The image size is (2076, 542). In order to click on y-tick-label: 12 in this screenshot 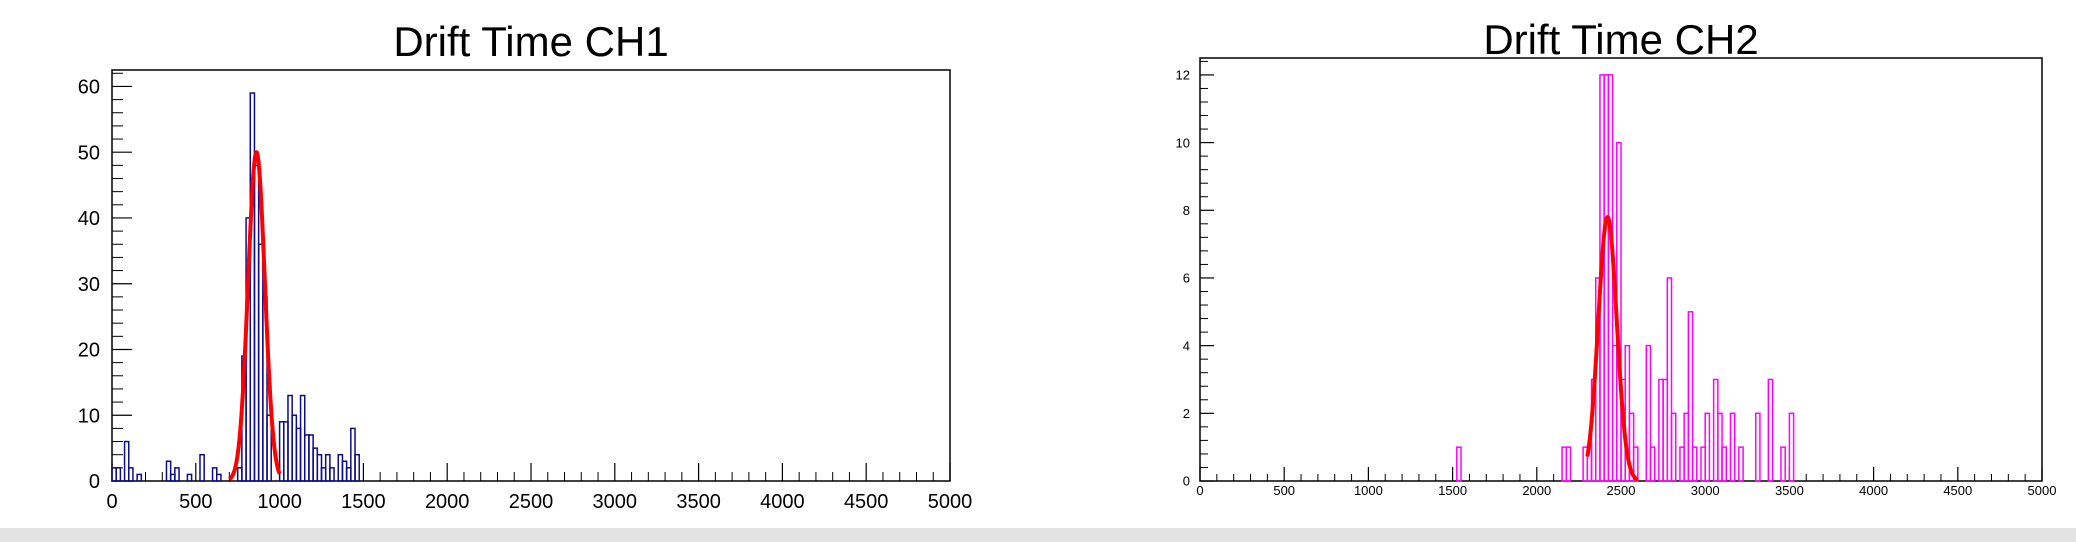, I will do `click(1183, 75)`.